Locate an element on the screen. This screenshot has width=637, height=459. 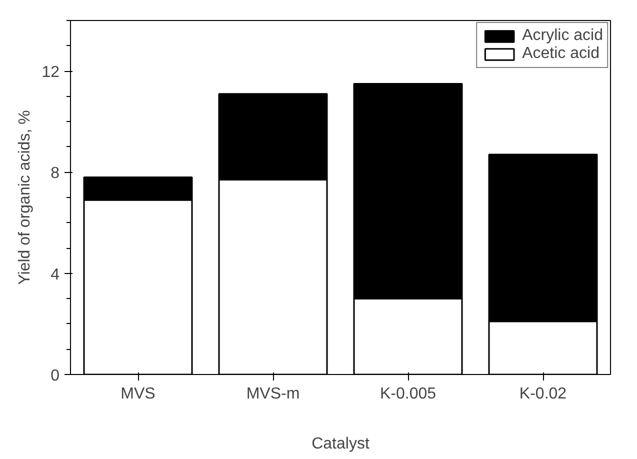
x-tick-label: MVS is located at coordinates (138, 394).